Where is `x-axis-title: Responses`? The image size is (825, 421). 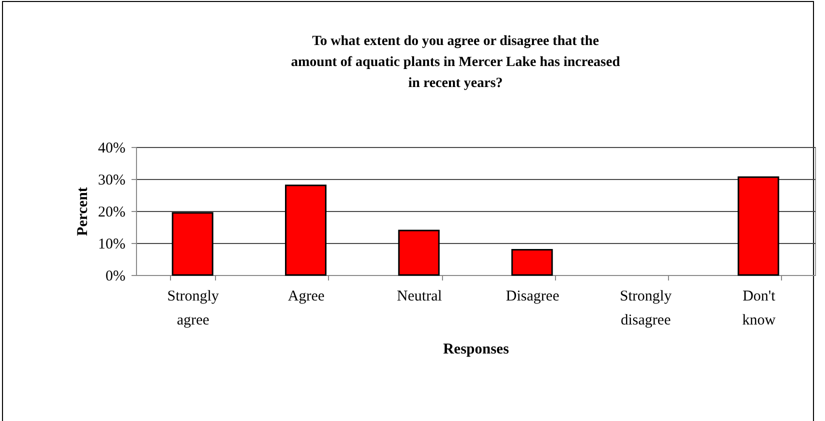
x-axis-title: Responses is located at coordinates (476, 350).